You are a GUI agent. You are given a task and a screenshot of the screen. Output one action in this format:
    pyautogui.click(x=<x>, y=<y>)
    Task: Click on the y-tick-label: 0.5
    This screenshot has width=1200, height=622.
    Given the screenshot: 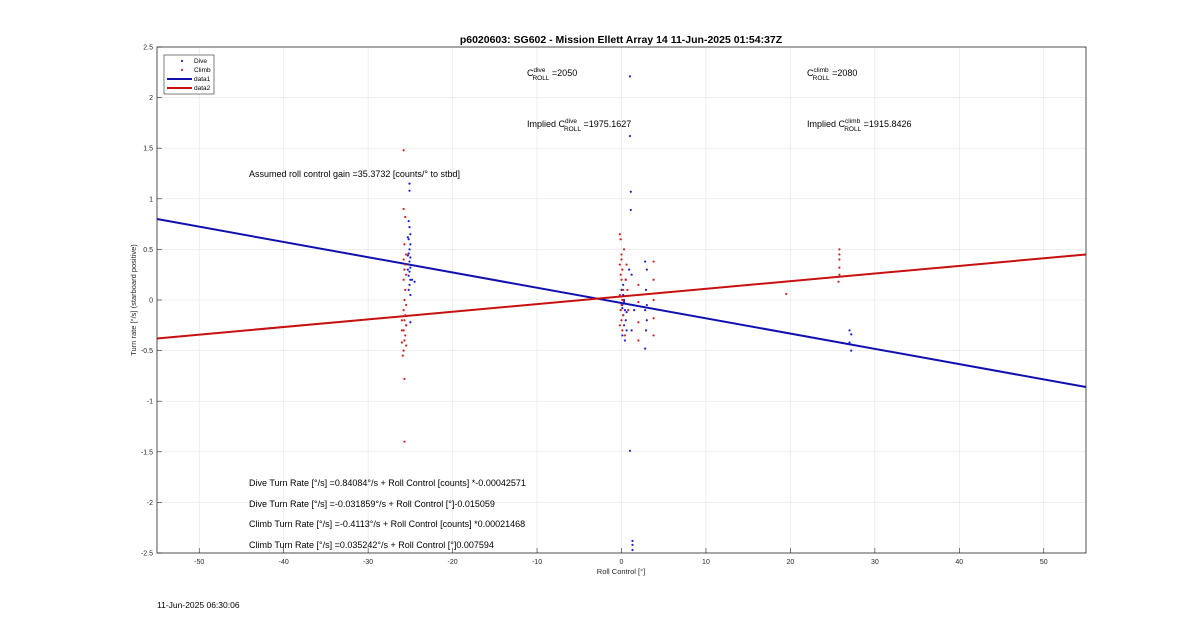 What is the action you would take?
    pyautogui.click(x=148, y=250)
    